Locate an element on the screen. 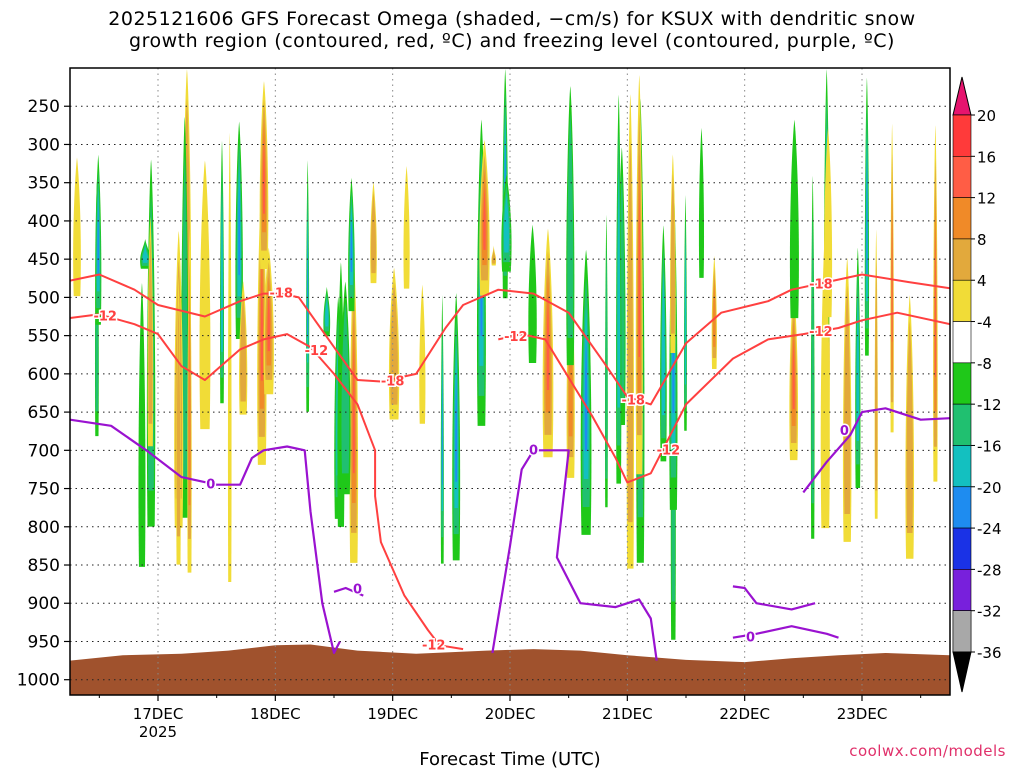 The width and height of the screenshot is (1024, 768). colorbar-label: -32 is located at coordinates (989, 612).